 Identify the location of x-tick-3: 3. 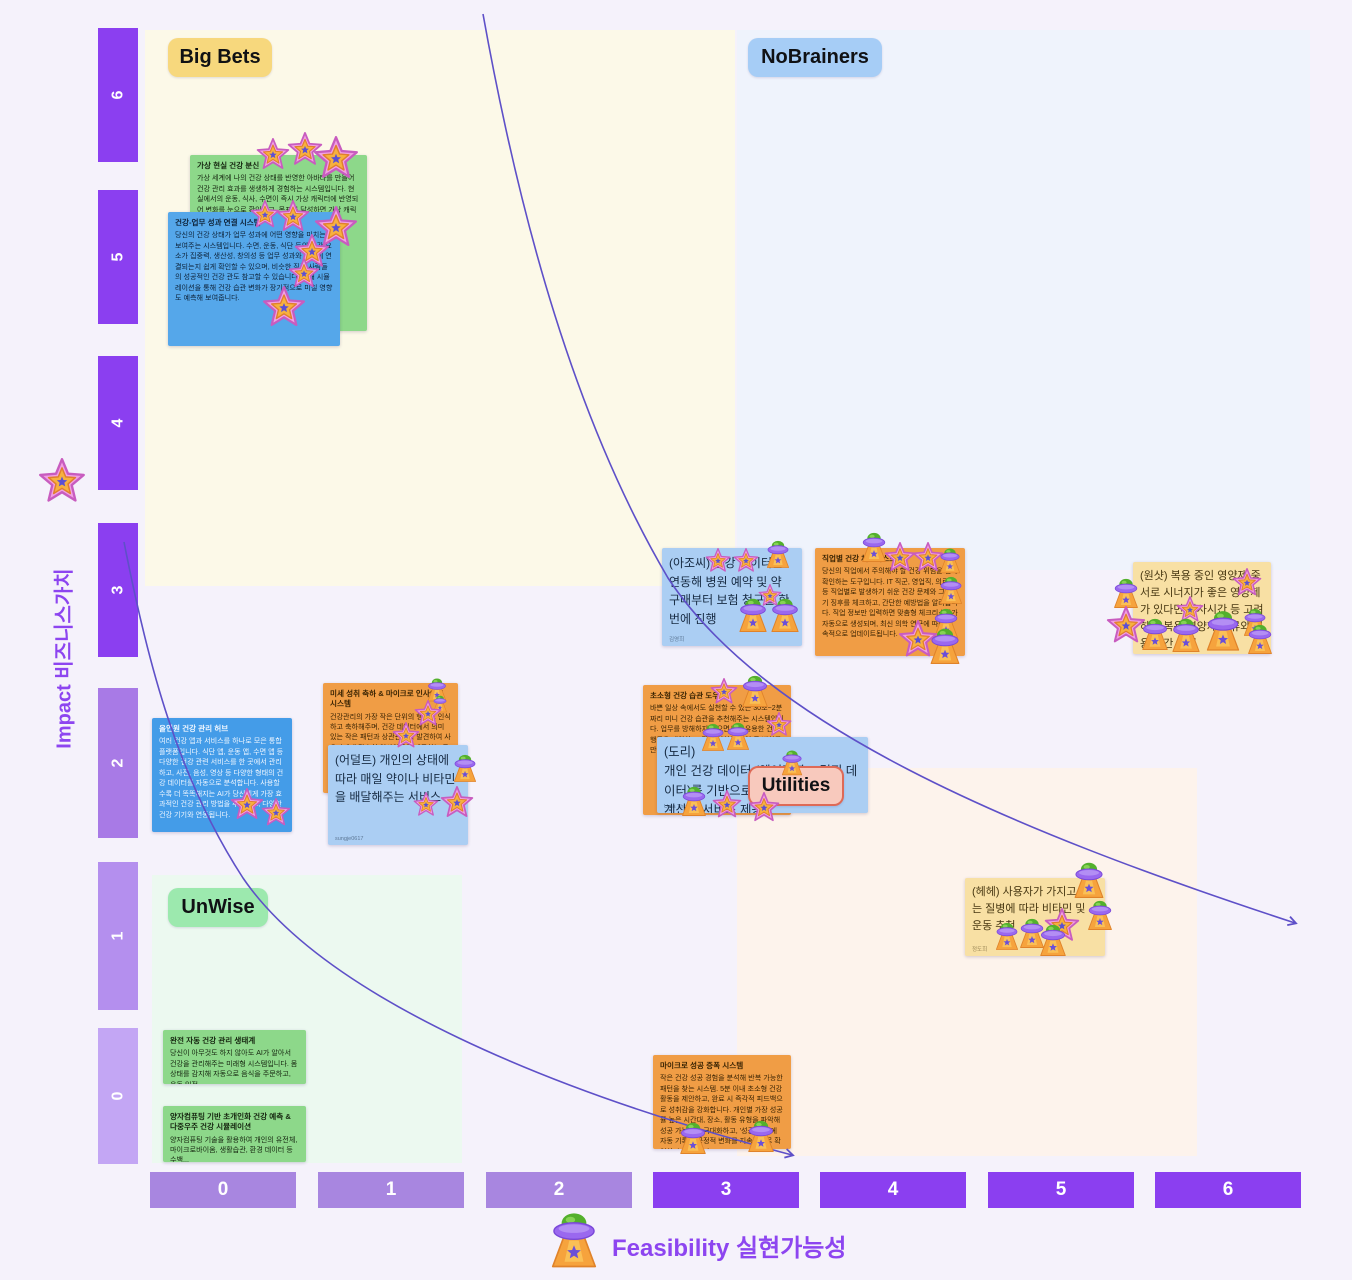
(726, 1190).